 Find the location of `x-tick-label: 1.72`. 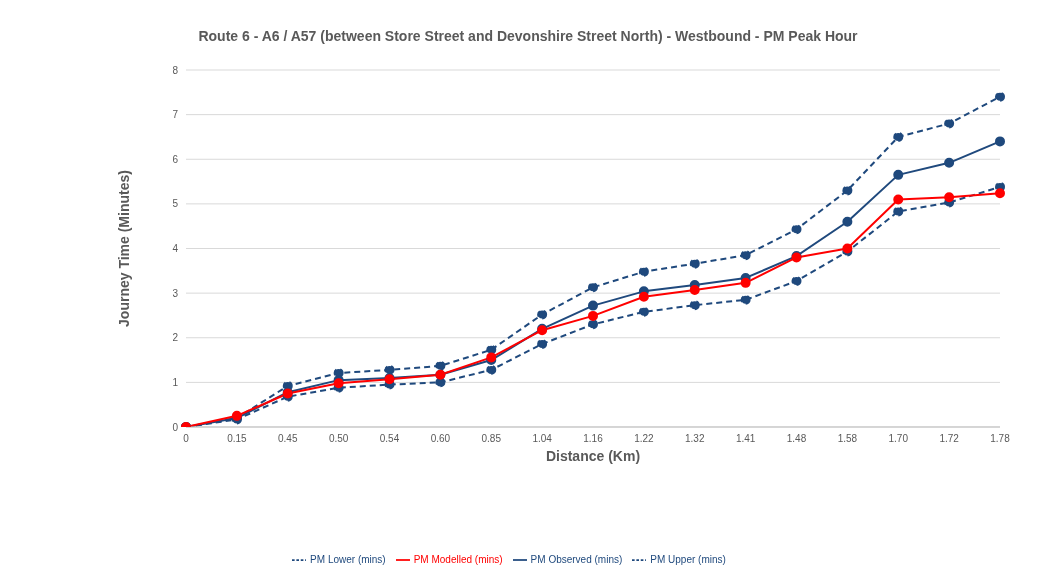

x-tick-label: 1.72 is located at coordinates (949, 439).